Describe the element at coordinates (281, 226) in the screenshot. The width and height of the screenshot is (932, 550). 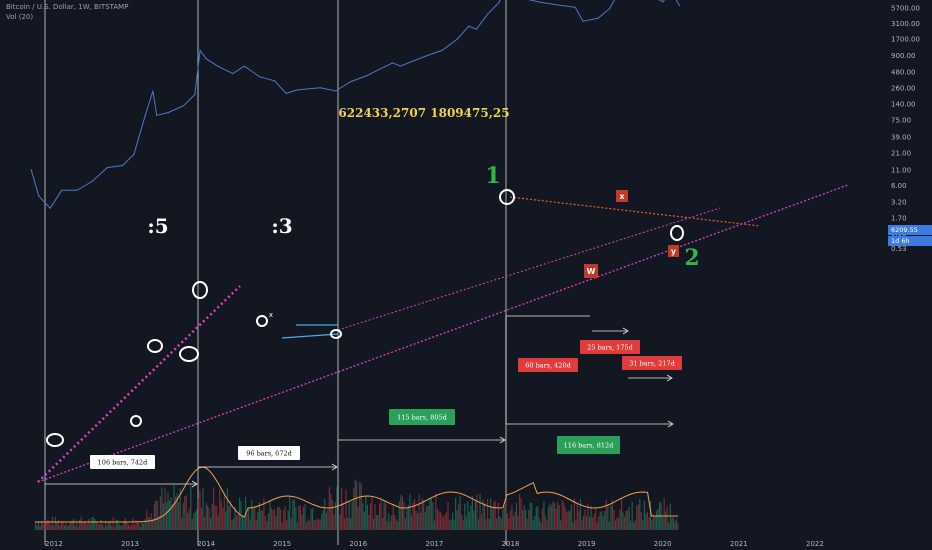
I see `ratio-annotation-3: :3` at that location.